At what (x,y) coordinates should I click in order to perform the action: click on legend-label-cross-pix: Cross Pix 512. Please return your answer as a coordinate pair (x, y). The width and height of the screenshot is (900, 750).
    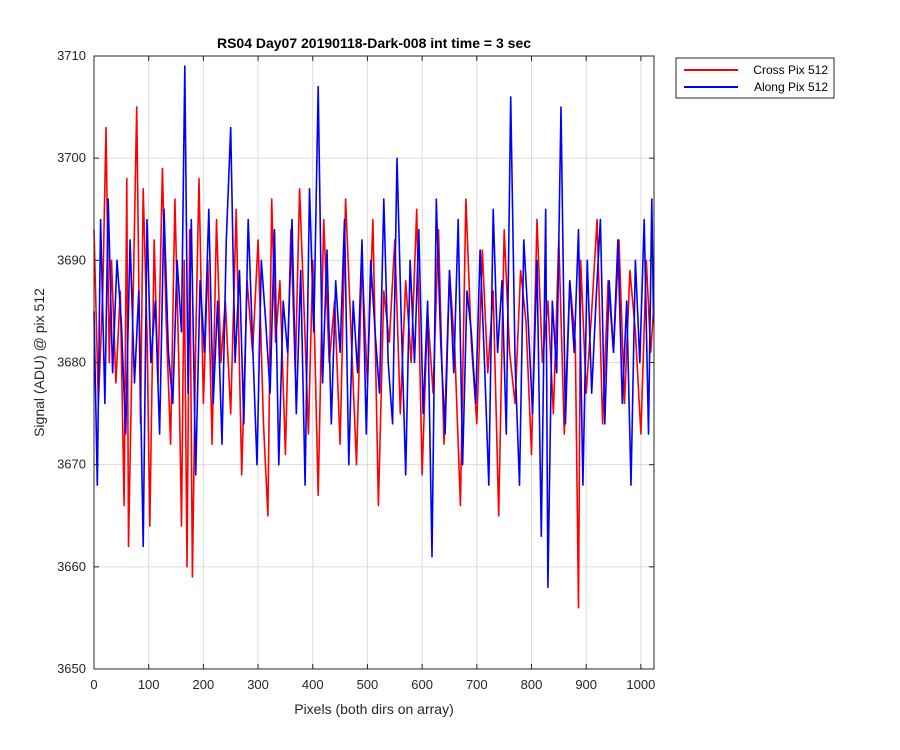
    Looking at the image, I should click on (790, 70).